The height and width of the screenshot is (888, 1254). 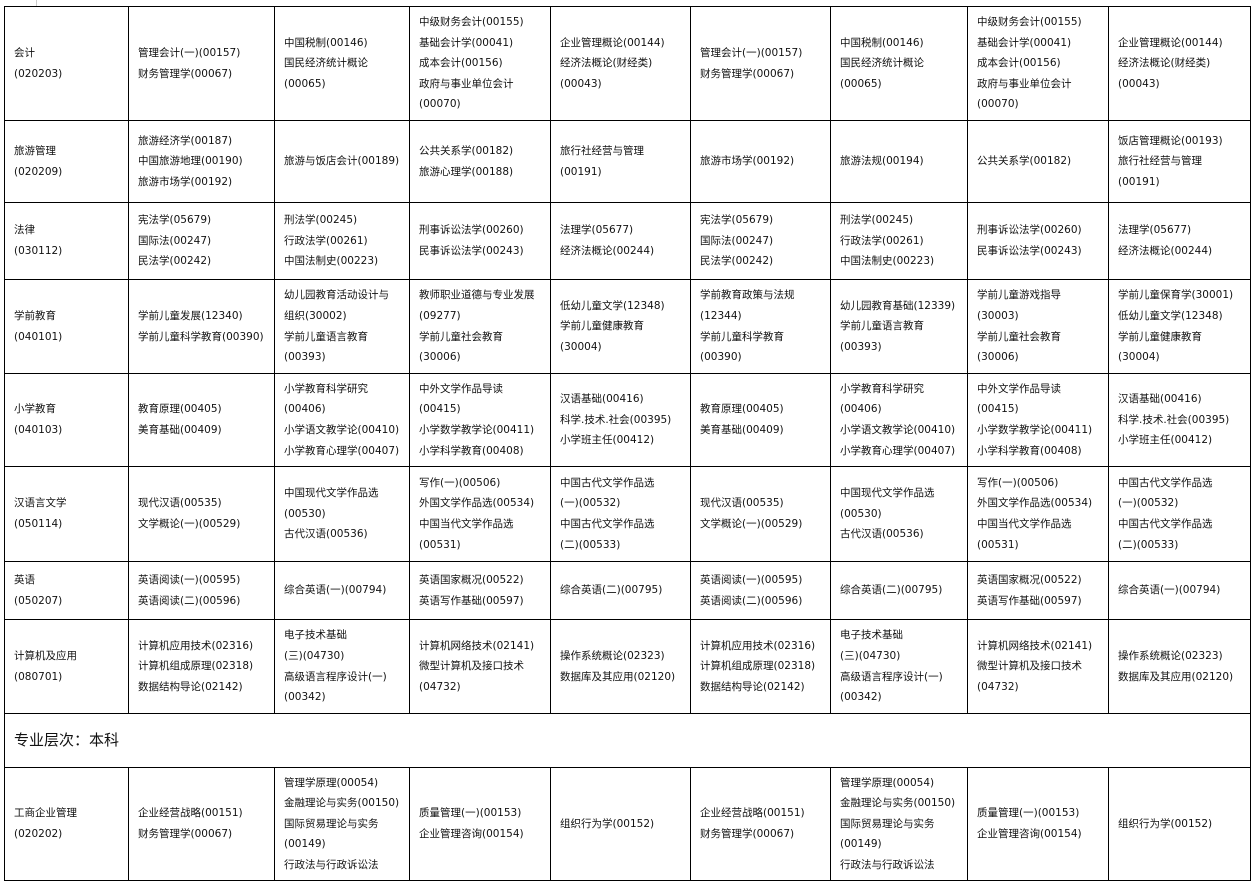 I want to click on course-line: 操作系统概论(02323), so click(x=1170, y=655).